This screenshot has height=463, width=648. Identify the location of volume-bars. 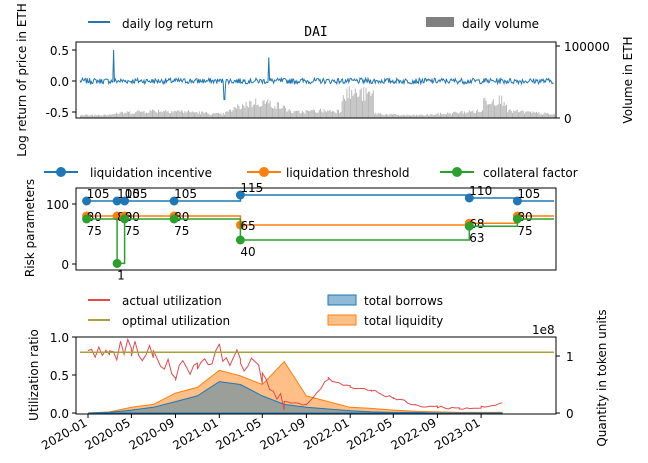
(317, 102).